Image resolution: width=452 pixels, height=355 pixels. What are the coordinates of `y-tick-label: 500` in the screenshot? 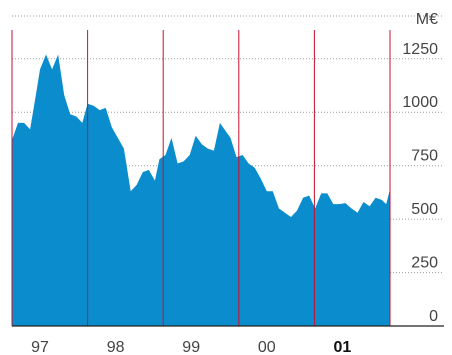 It's located at (424, 209).